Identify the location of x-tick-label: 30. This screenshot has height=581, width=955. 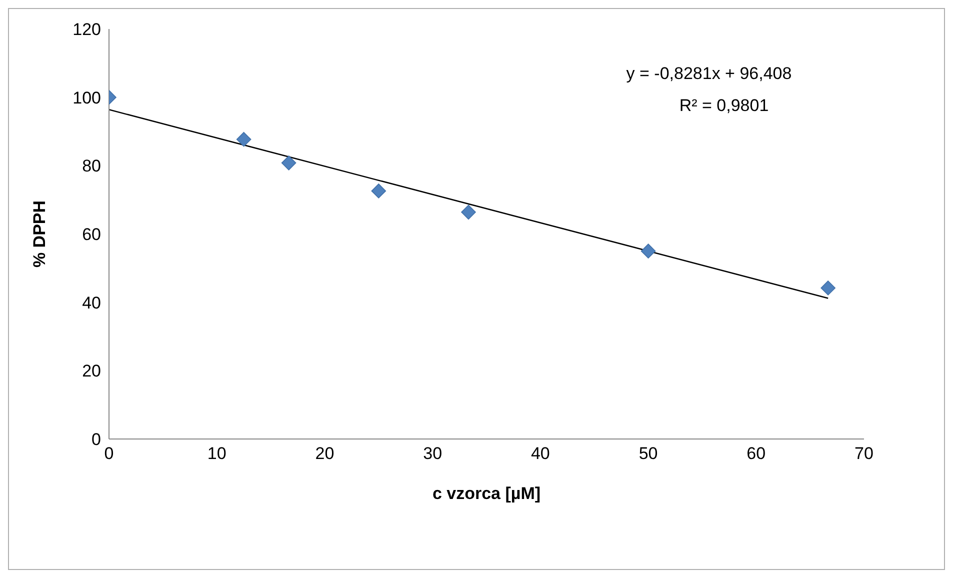
(432, 454).